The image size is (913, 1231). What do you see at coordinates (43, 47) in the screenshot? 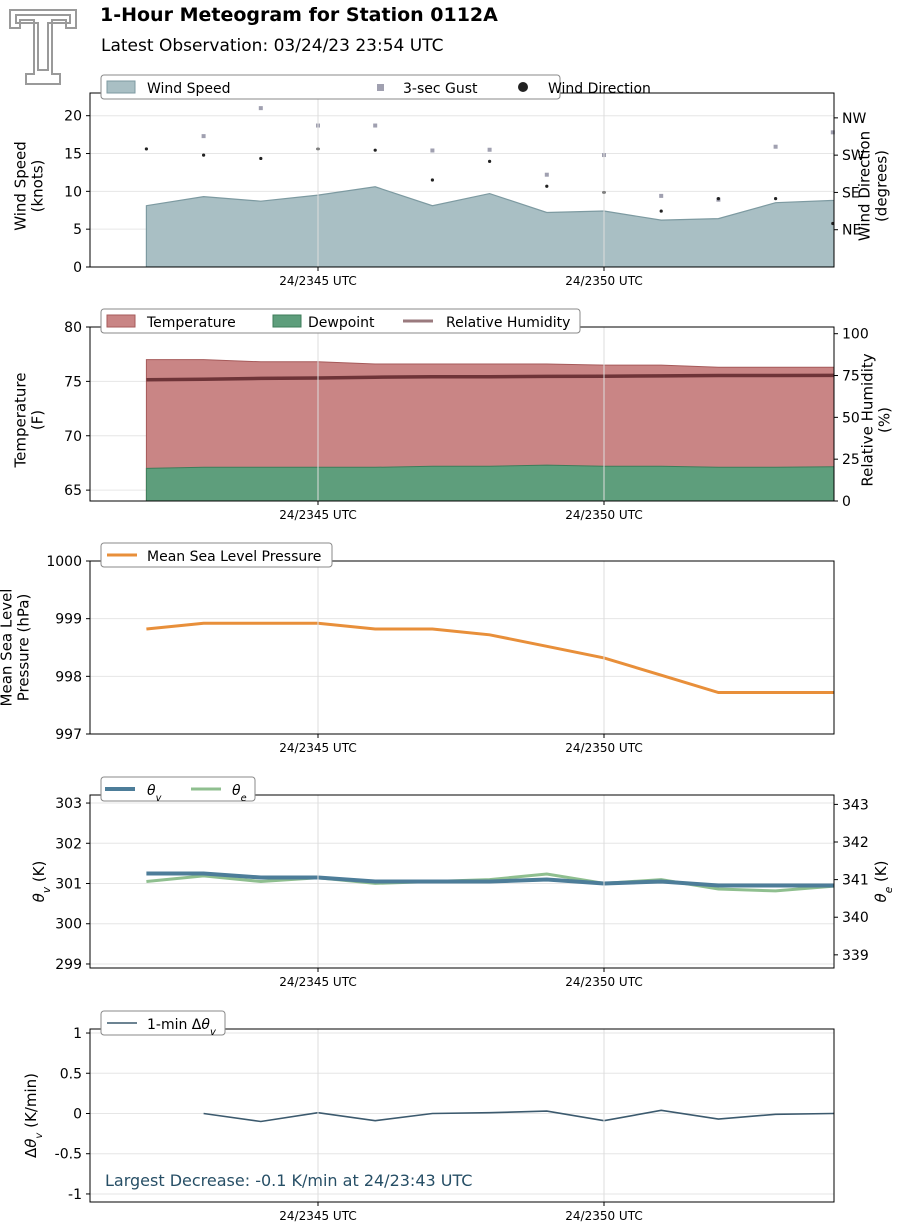
I see `texas-tech-double-t-logo-icon` at bounding box center [43, 47].